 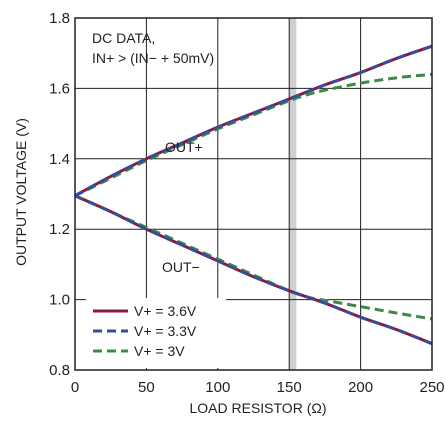 I want to click on x-axis-title: LOAD RESISTOR (Ω), so click(x=257, y=408).